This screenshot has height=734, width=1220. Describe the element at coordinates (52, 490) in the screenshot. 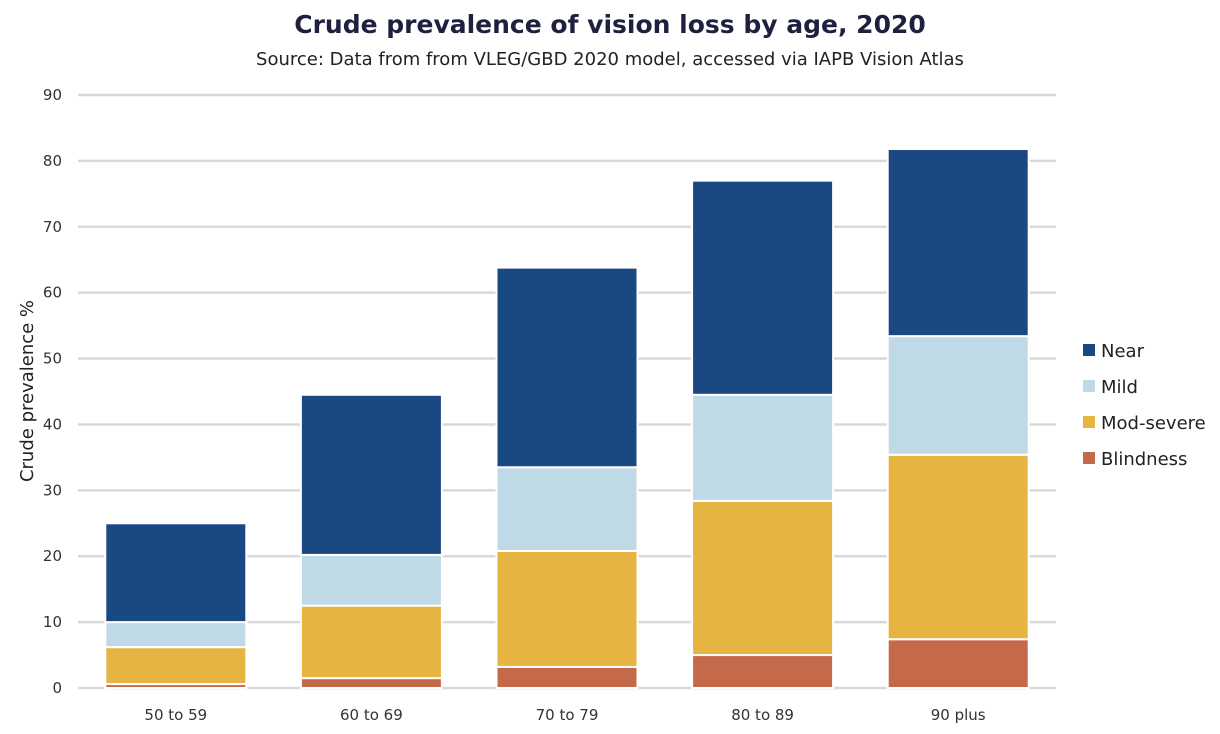

I see `y-tick-label: 30` at that location.